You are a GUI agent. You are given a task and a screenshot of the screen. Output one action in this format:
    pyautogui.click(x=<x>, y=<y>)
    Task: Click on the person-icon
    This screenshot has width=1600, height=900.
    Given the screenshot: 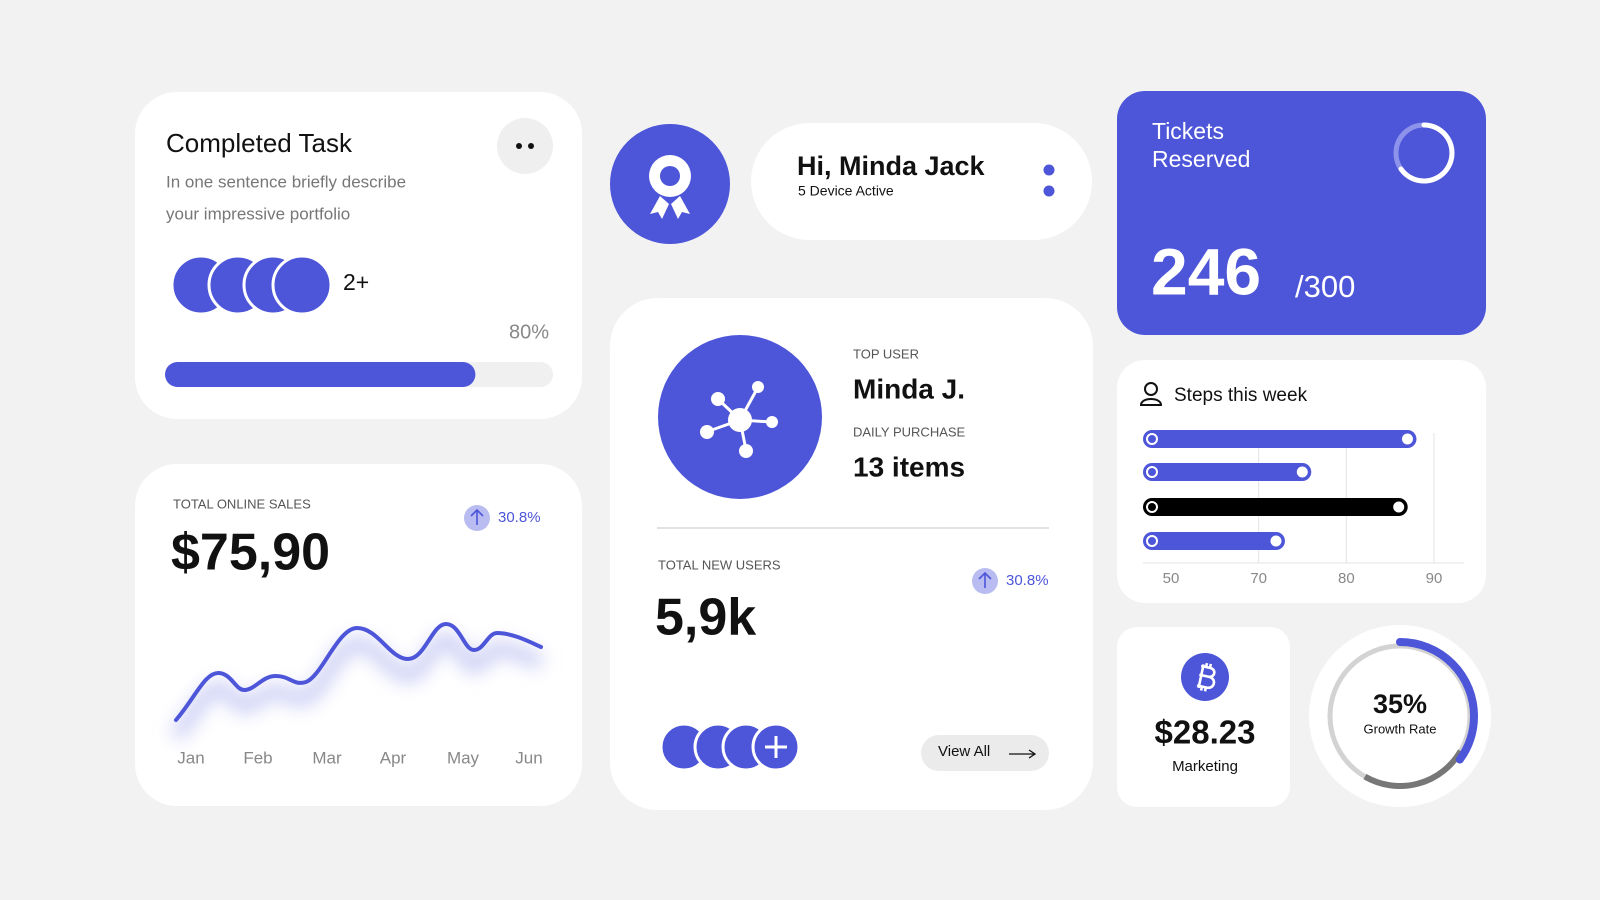 What is the action you would take?
    pyautogui.click(x=1151, y=394)
    